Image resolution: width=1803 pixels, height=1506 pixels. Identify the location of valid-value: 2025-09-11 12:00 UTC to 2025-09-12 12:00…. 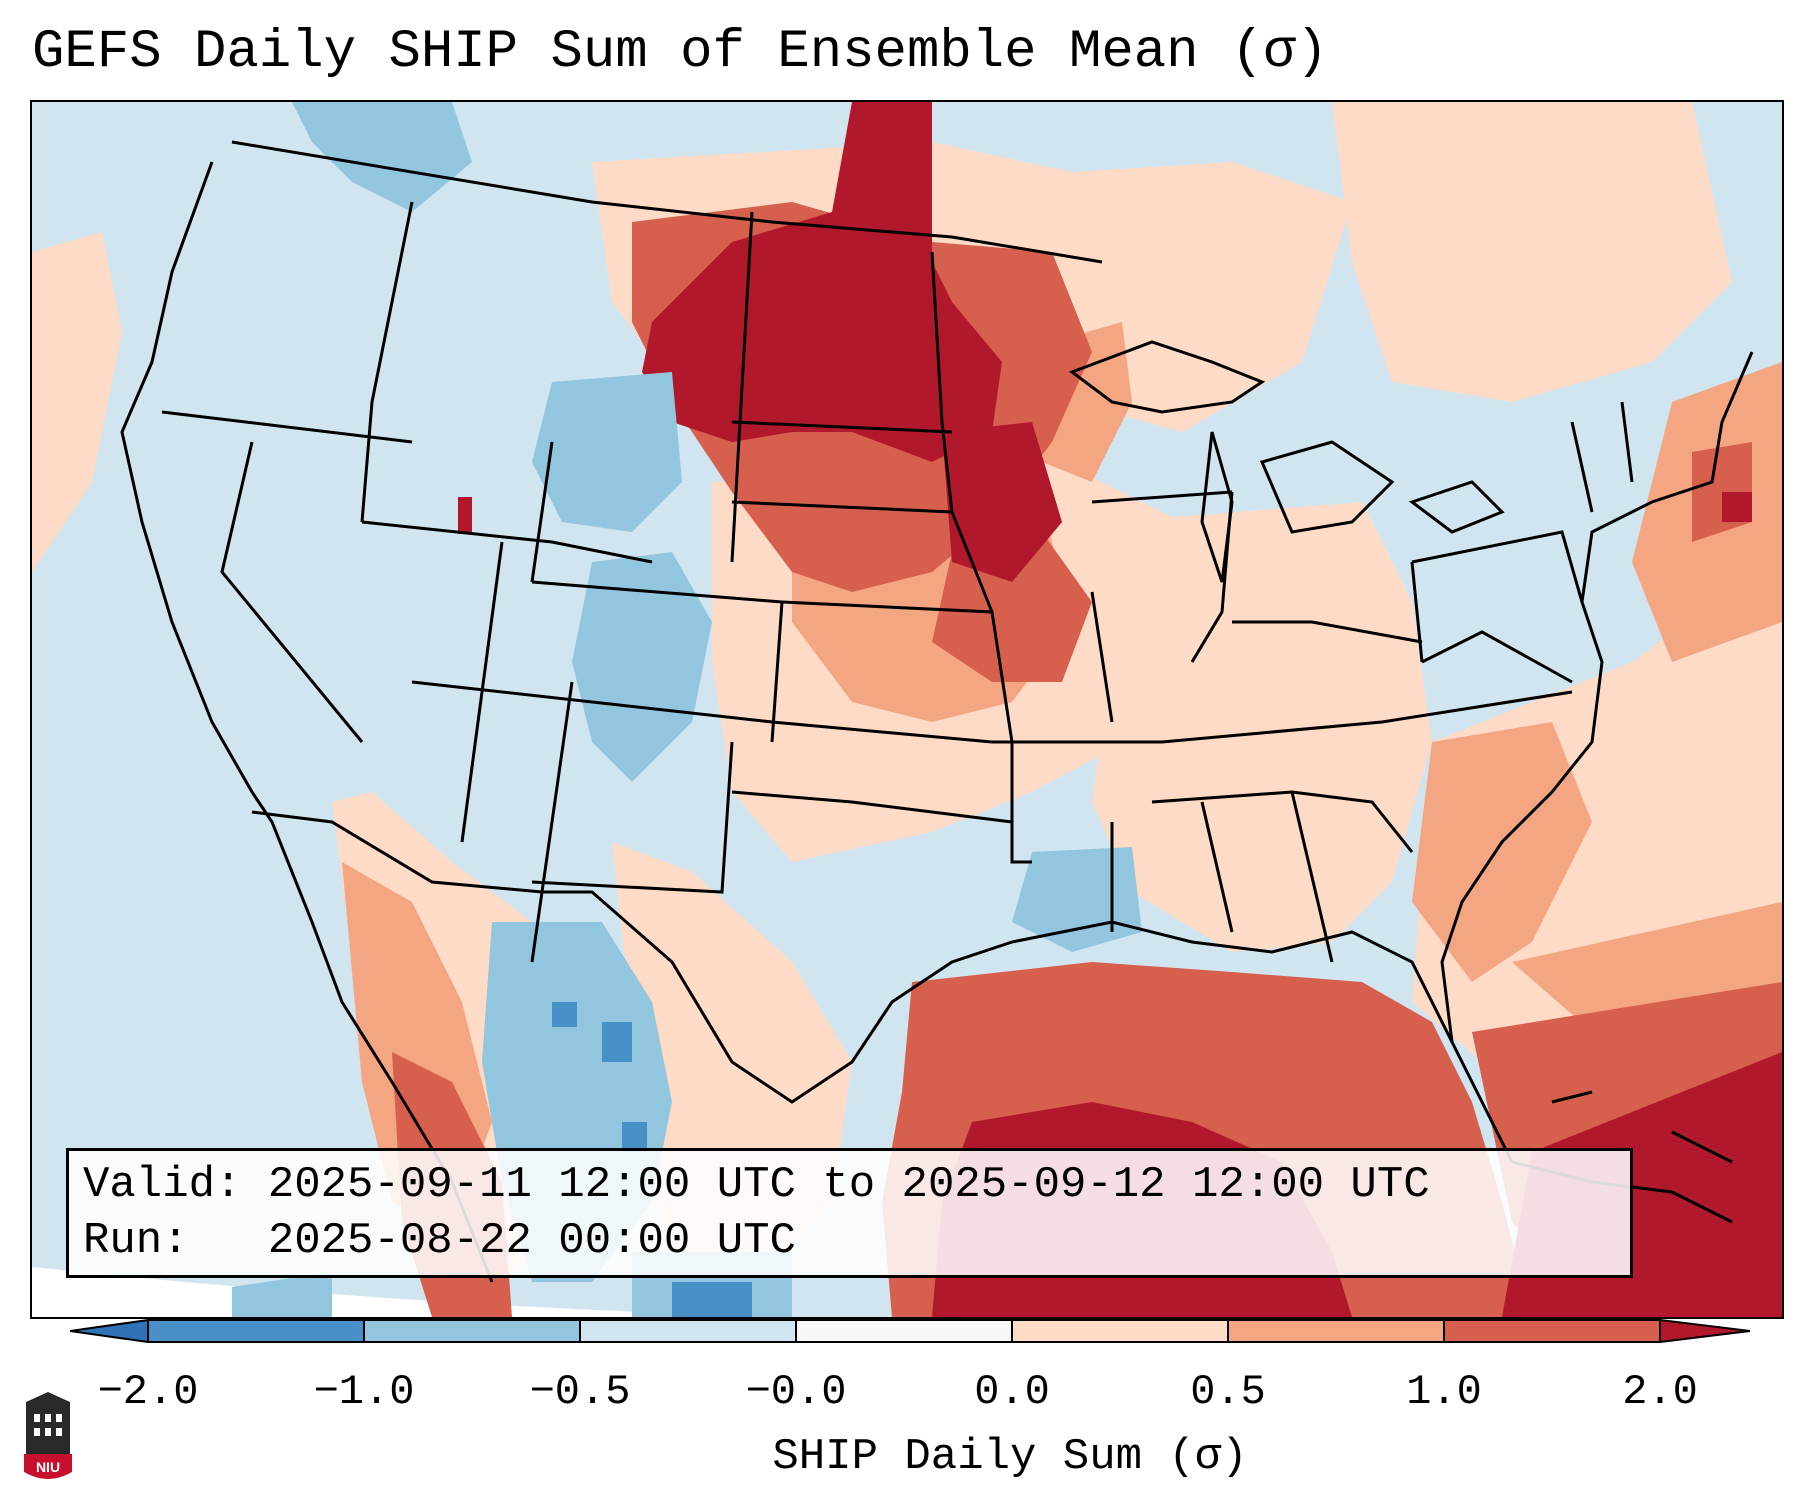
(848, 1185).